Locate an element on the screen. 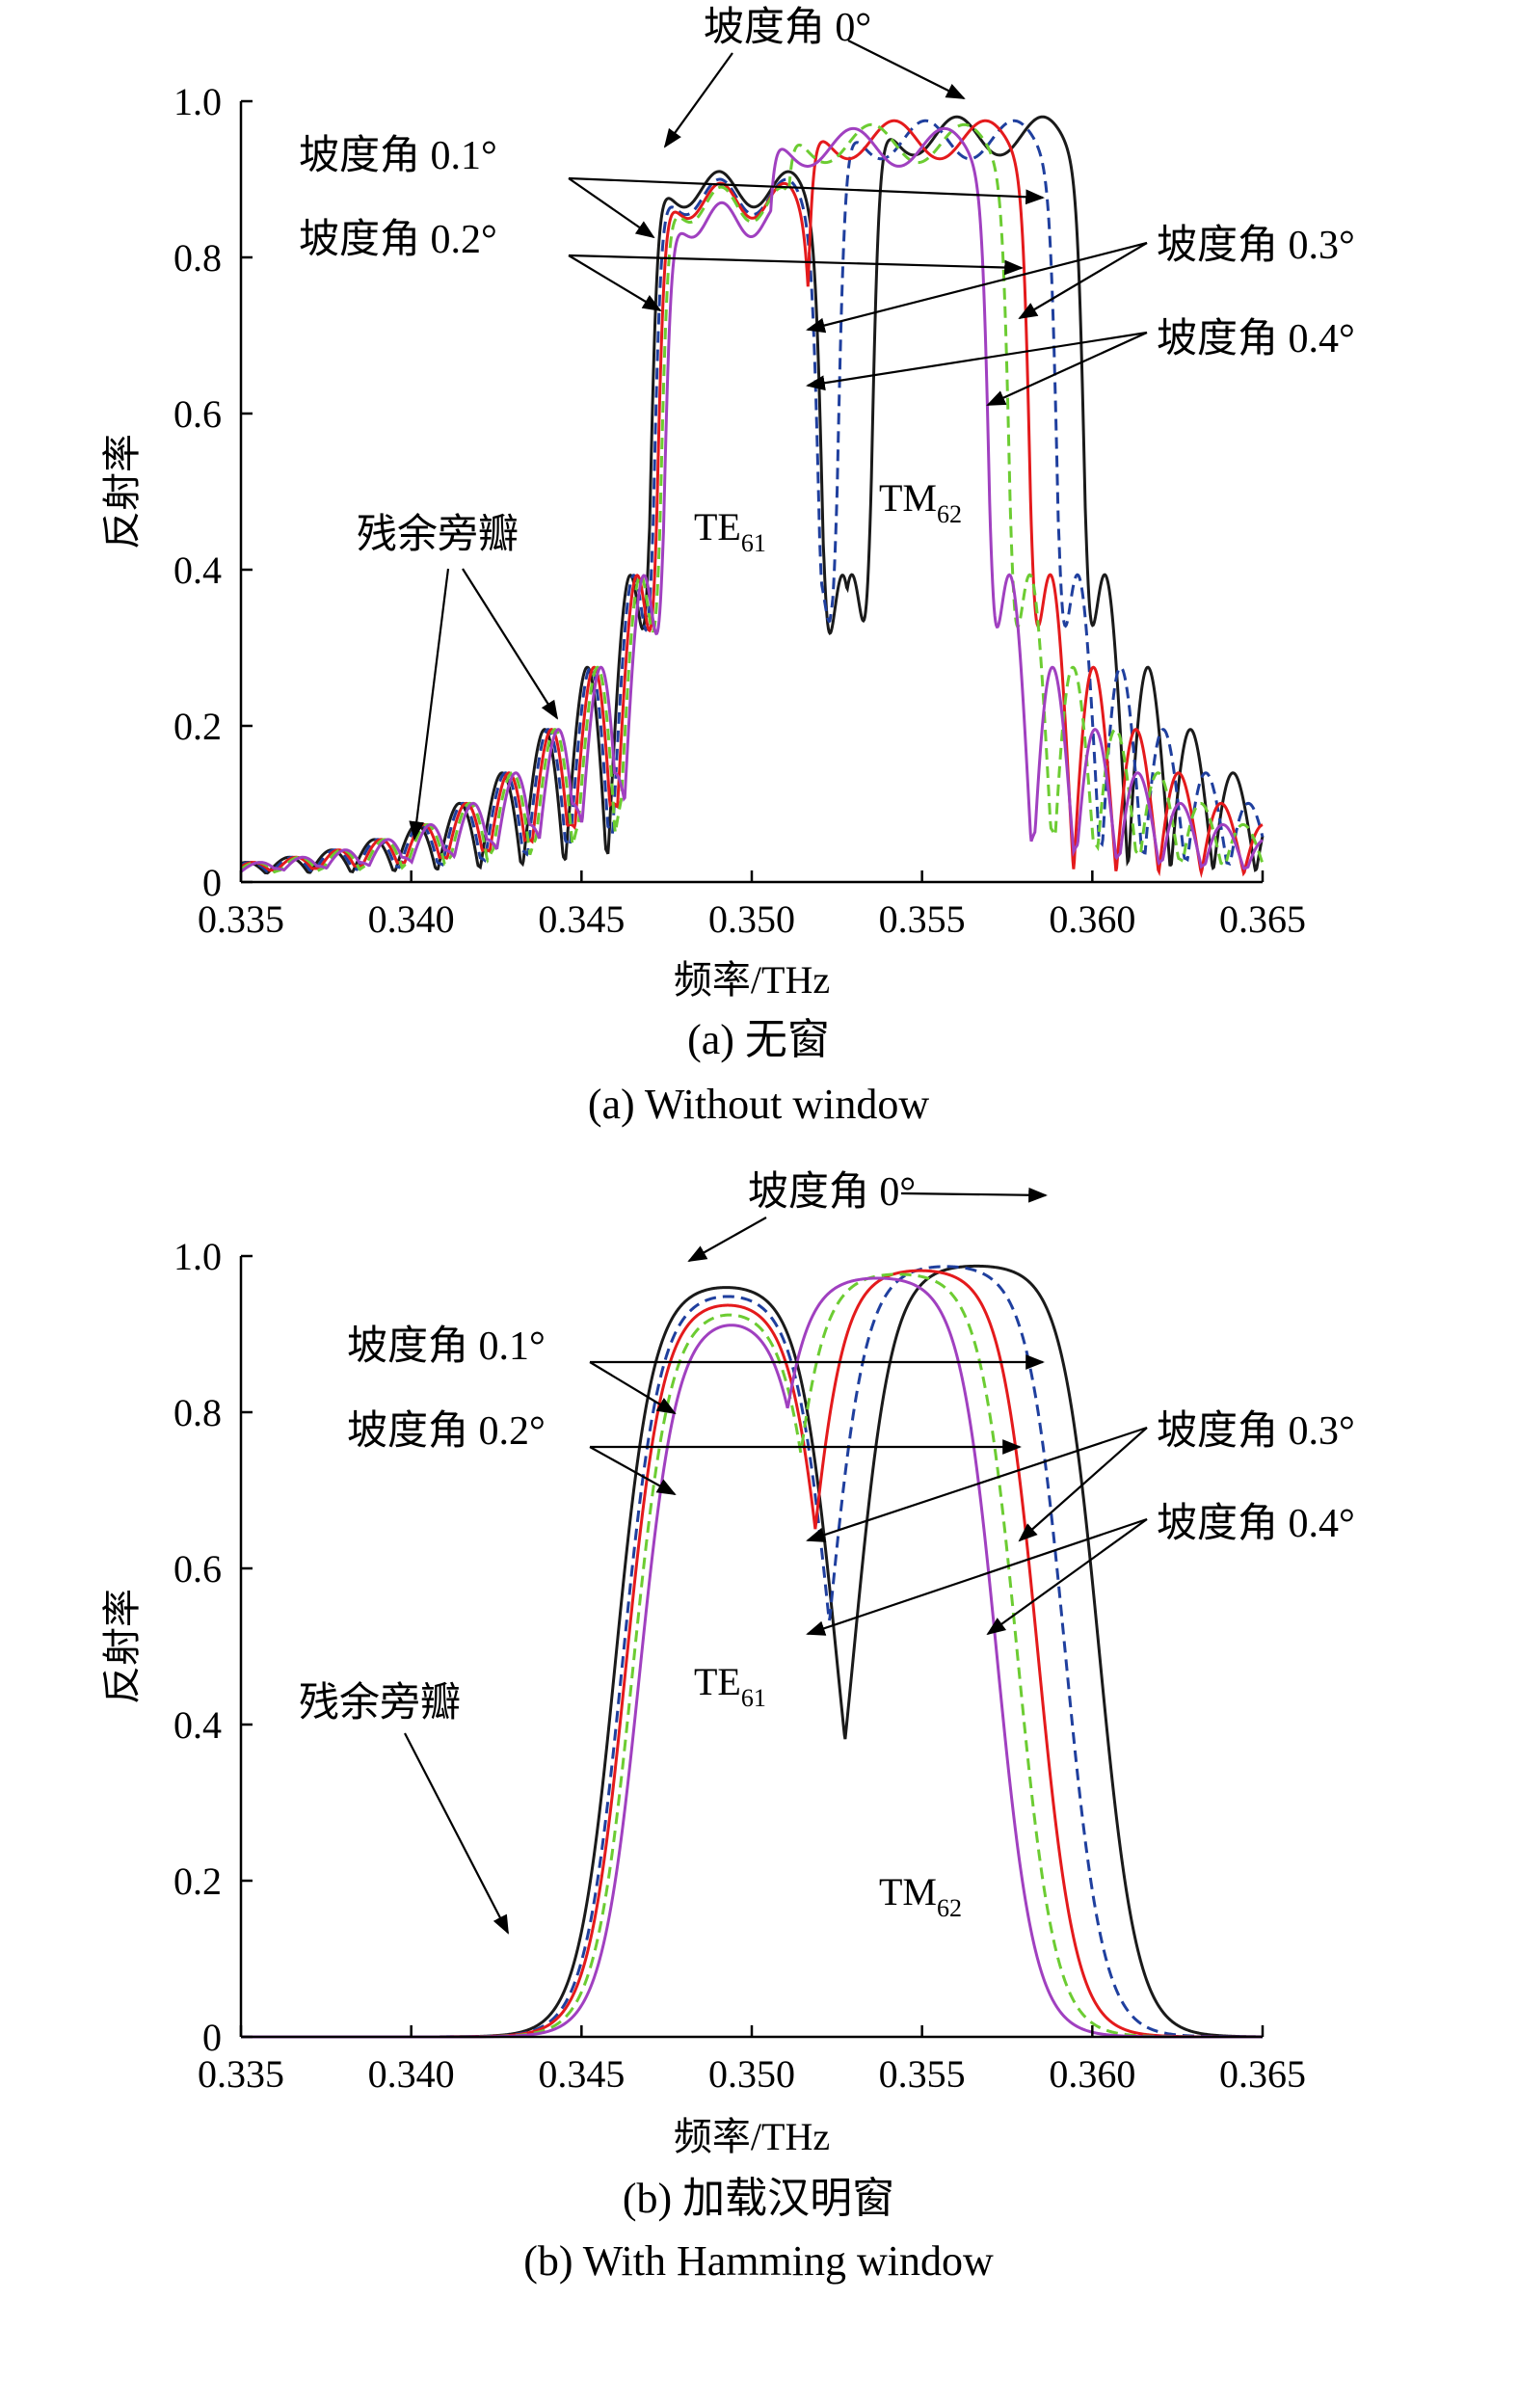 The height and width of the screenshot is (2408, 1518). caption-en: (b) With Hamming window is located at coordinates (758, 2261).